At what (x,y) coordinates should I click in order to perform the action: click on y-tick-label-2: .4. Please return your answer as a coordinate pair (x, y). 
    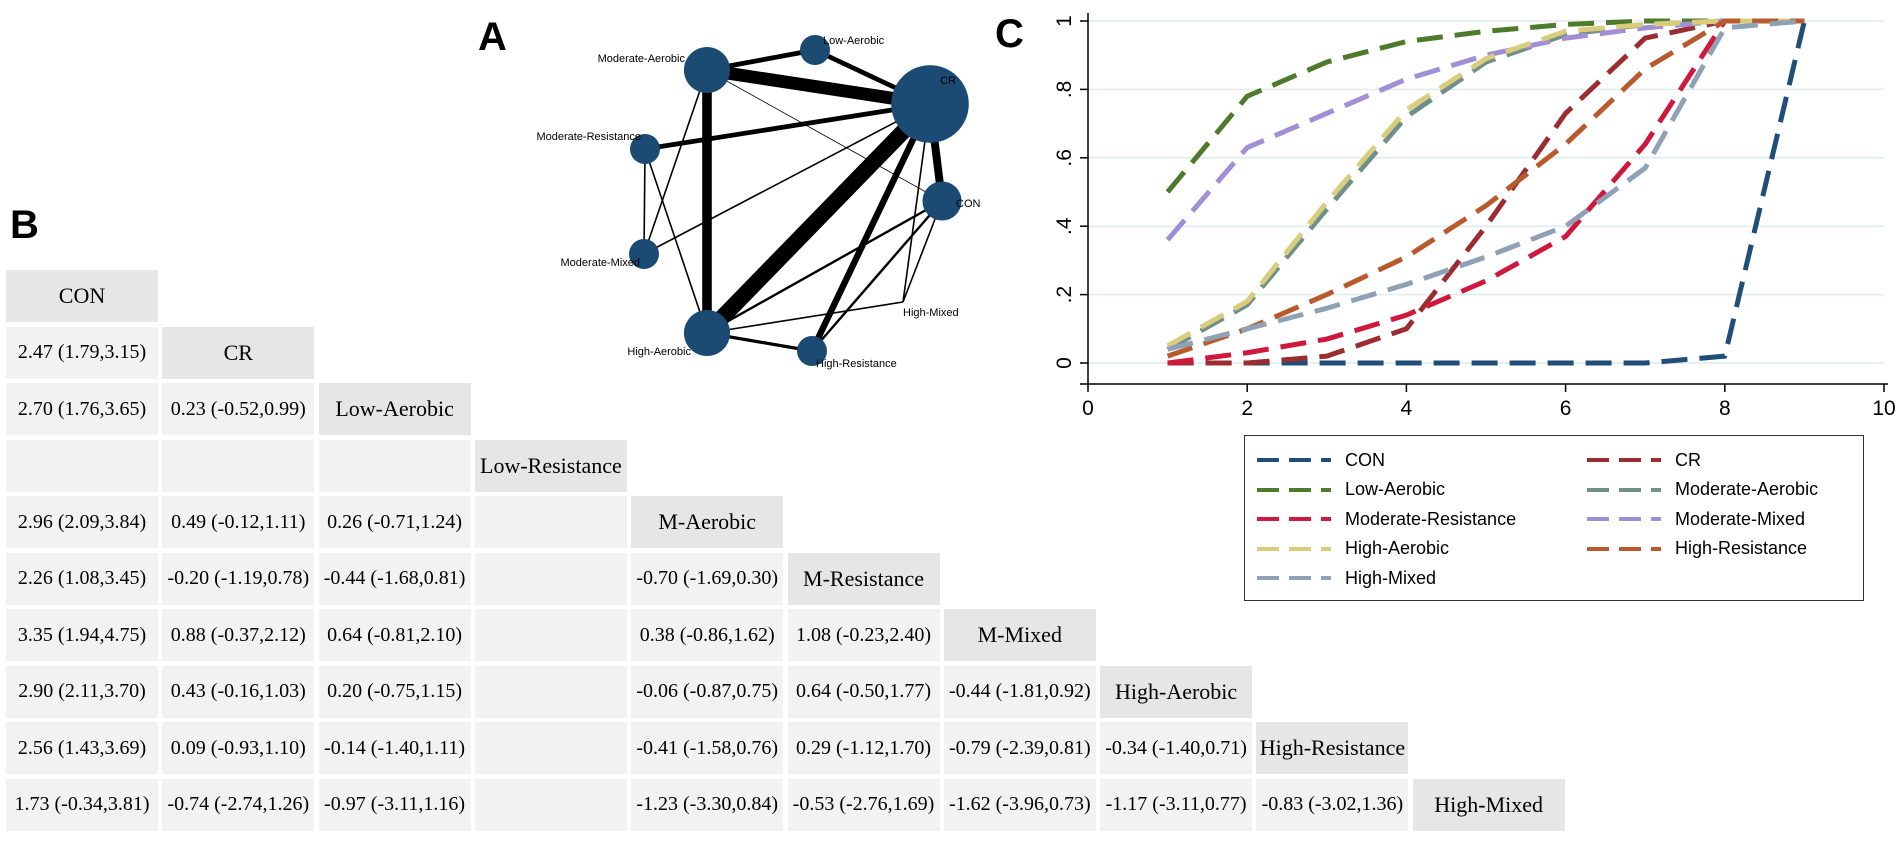
    Looking at the image, I should click on (1064, 226).